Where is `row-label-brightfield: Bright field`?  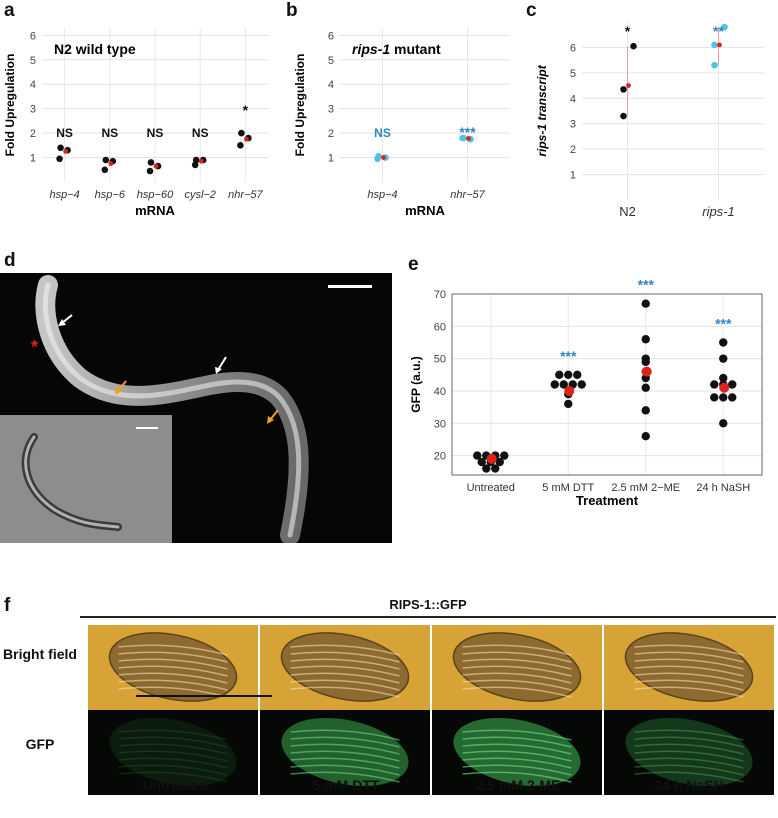 row-label-brightfield: Bright field is located at coordinates (40, 654).